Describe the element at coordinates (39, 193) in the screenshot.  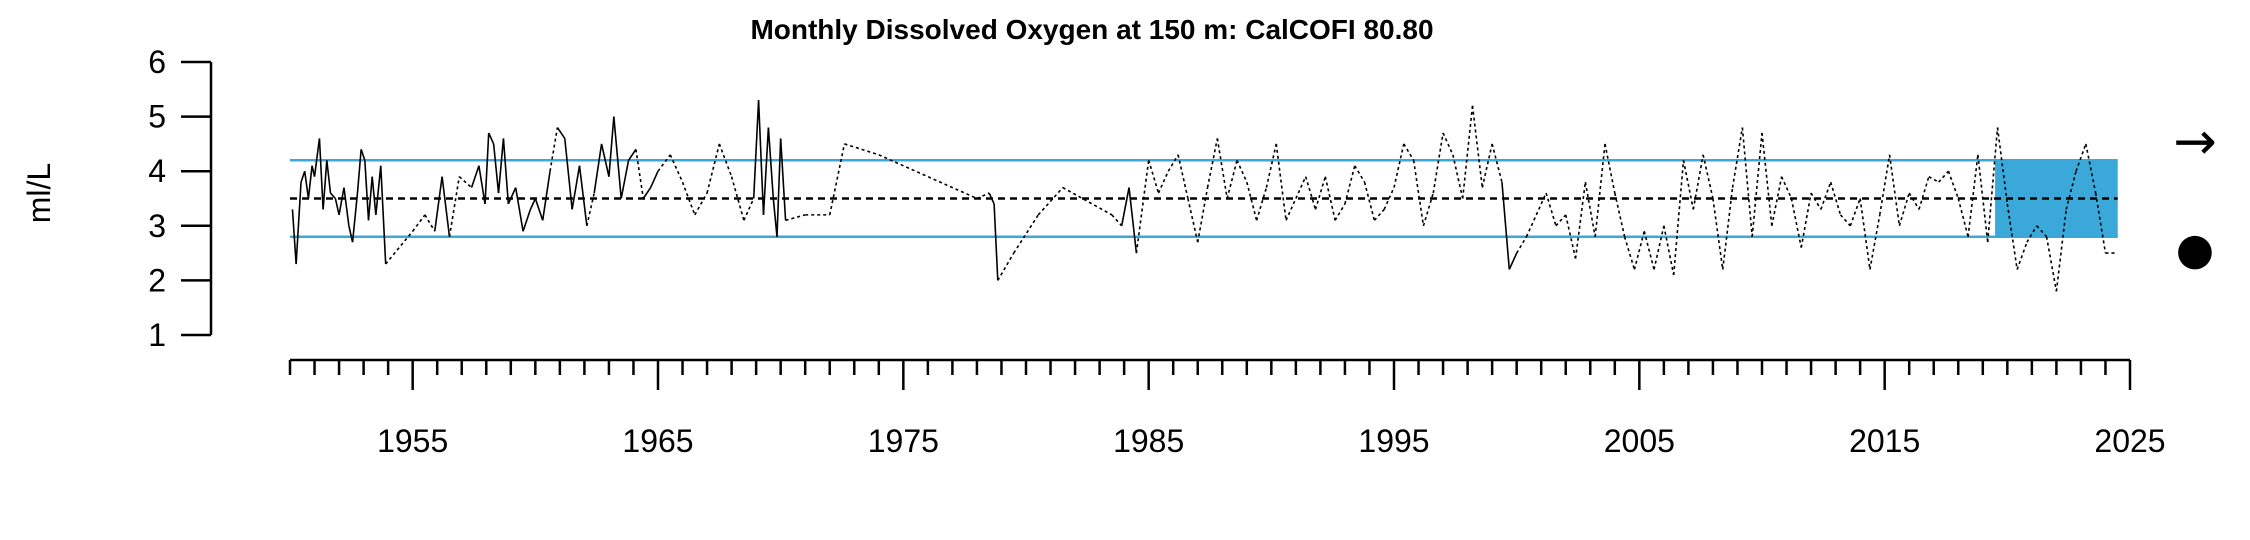
I see `y-axis-label: ml/L` at that location.